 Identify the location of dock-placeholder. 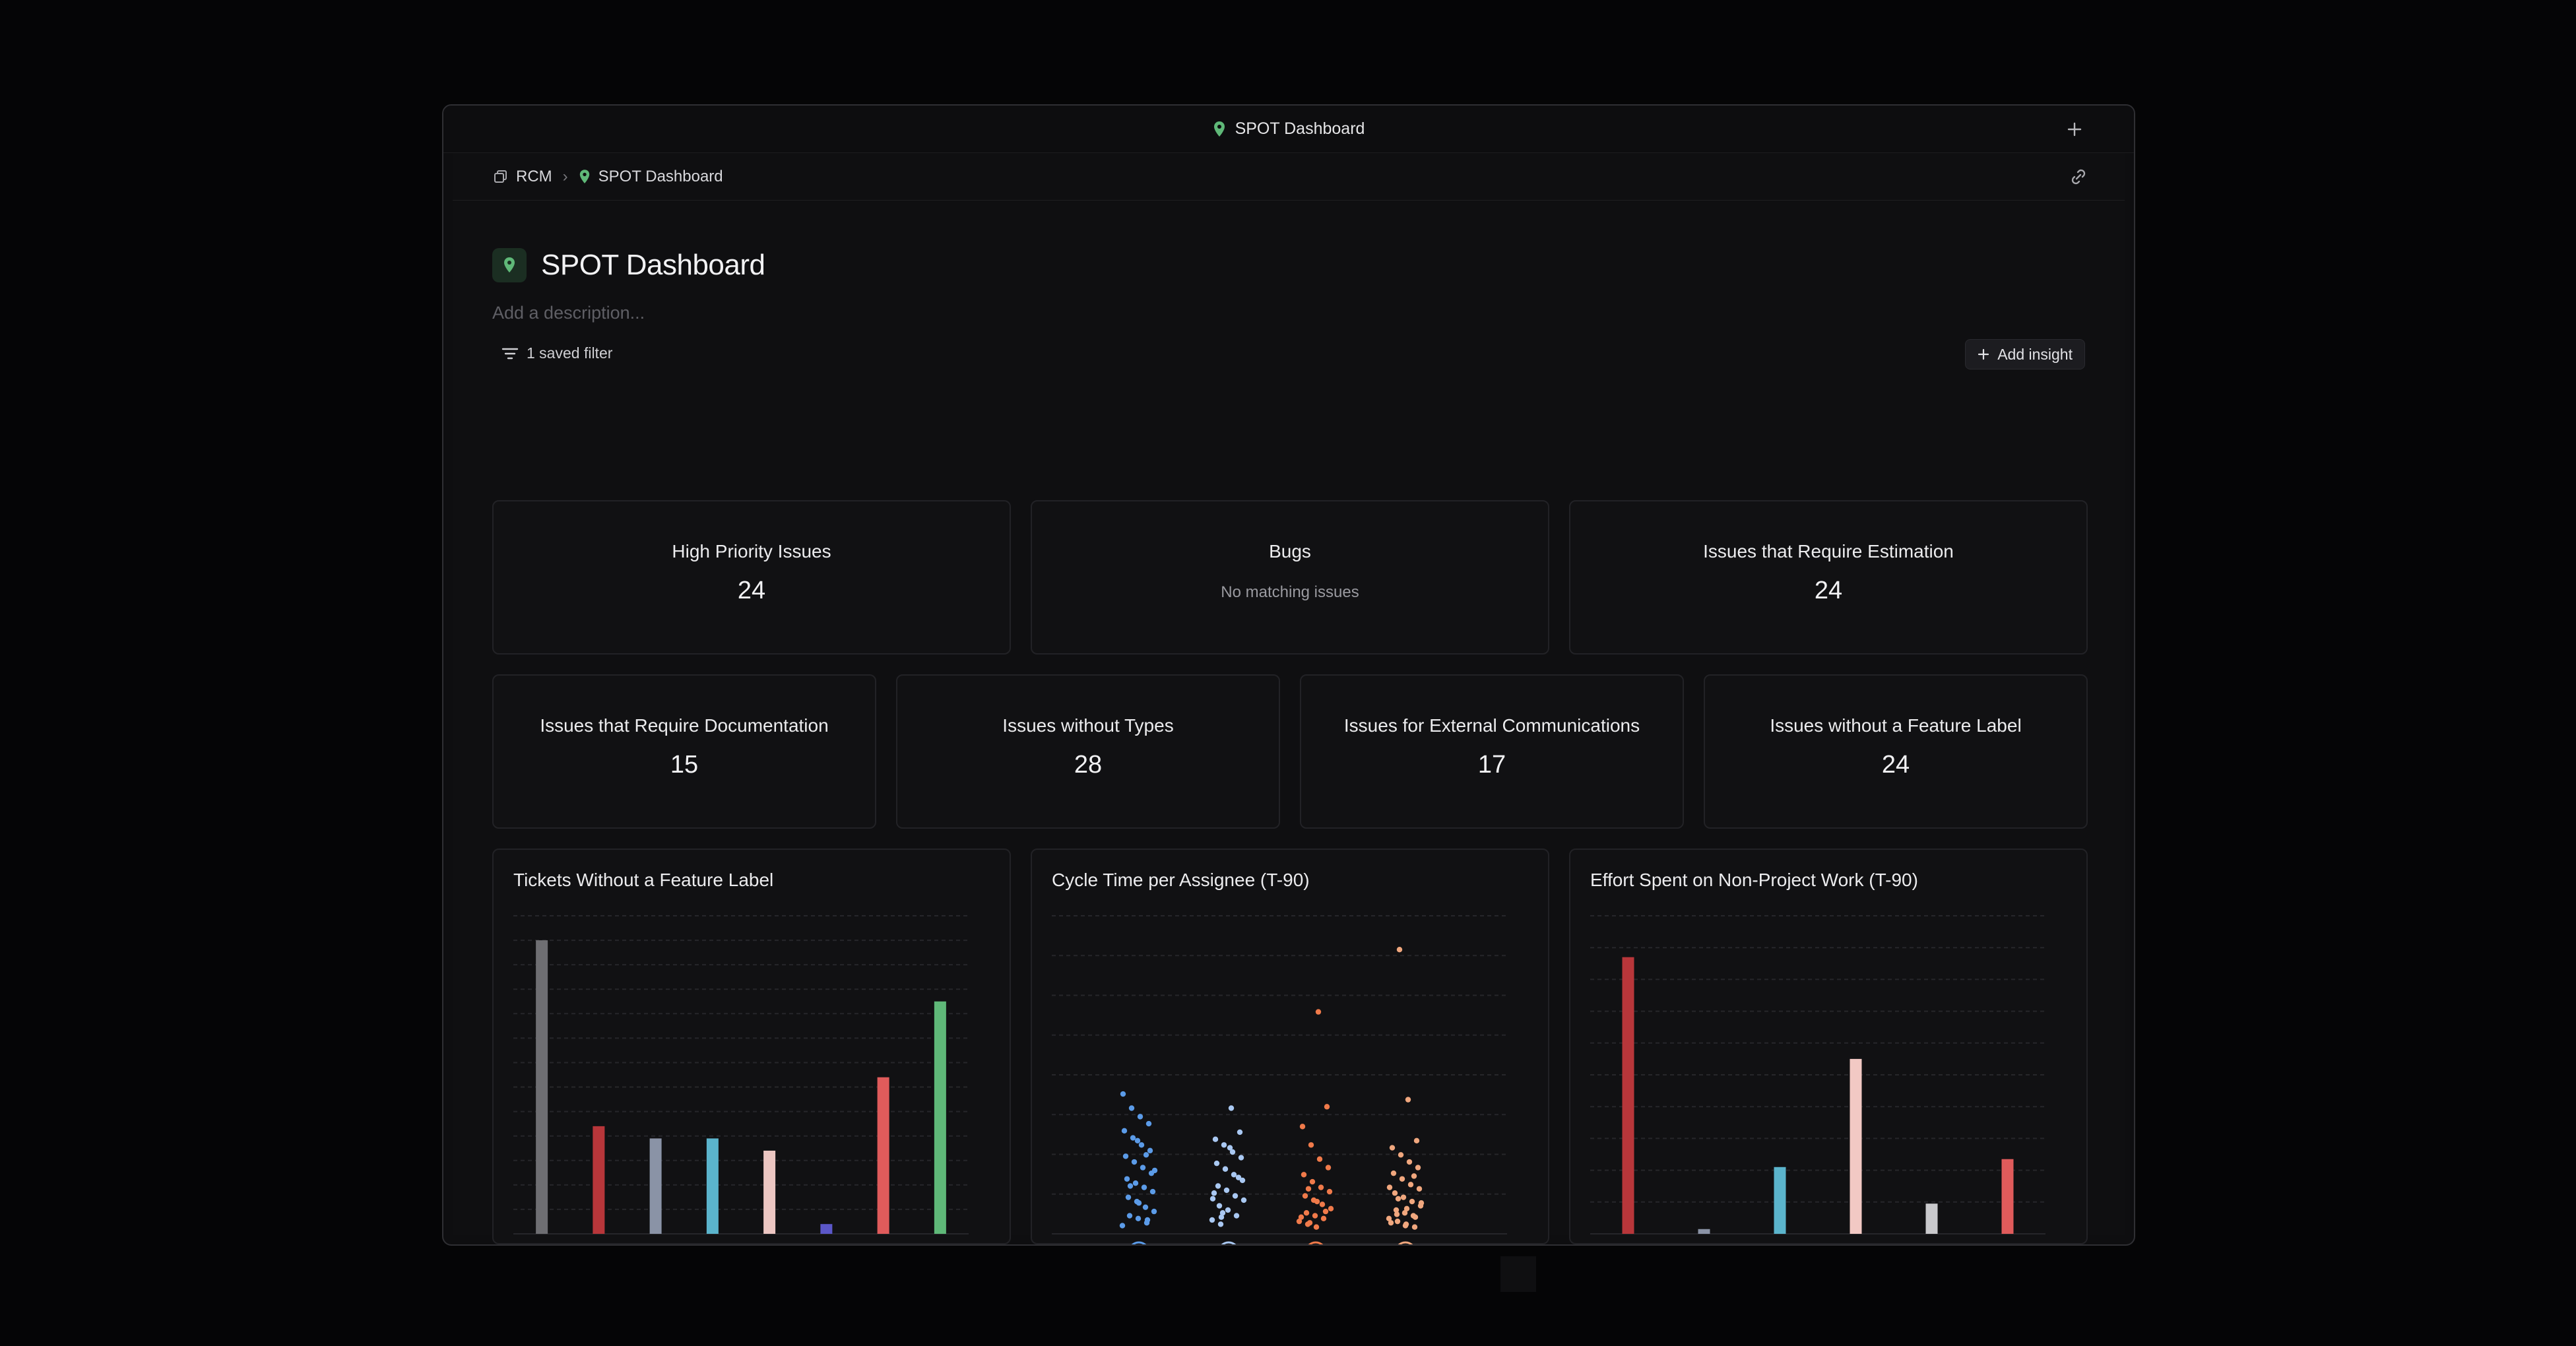
(1518, 1274).